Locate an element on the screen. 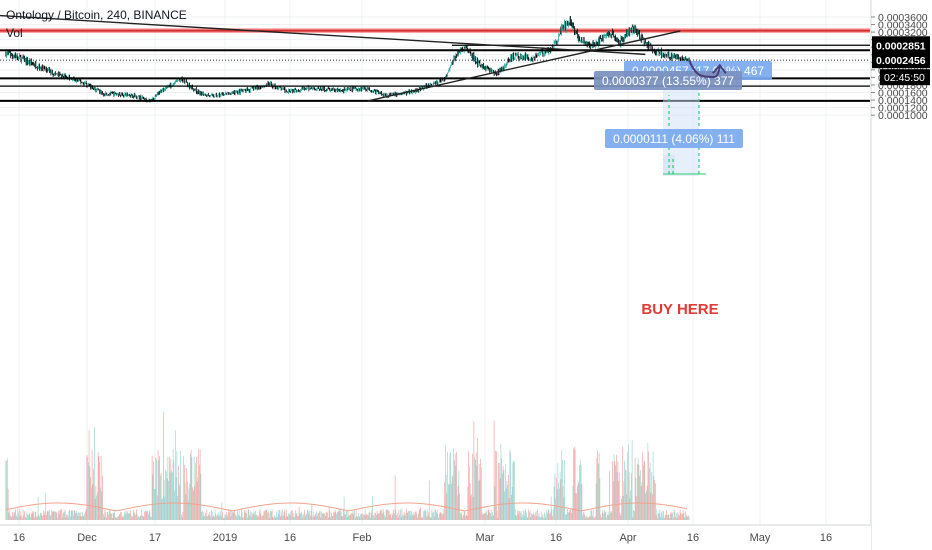 This screenshot has width=932, height=550. projected-path is located at coordinates (704, 69).